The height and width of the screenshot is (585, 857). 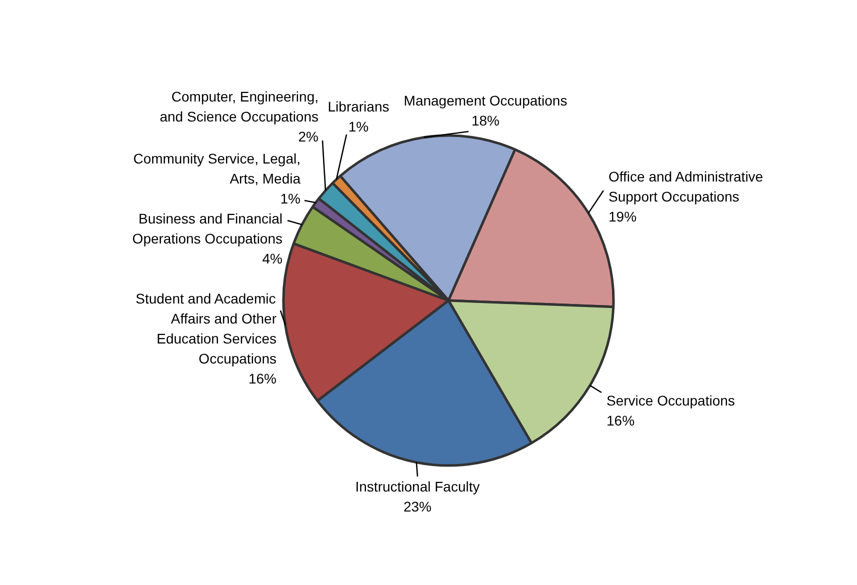 What do you see at coordinates (217, 168) in the screenshot?
I see `slice-label: Community Service, Legal, Arts, Media` at bounding box center [217, 168].